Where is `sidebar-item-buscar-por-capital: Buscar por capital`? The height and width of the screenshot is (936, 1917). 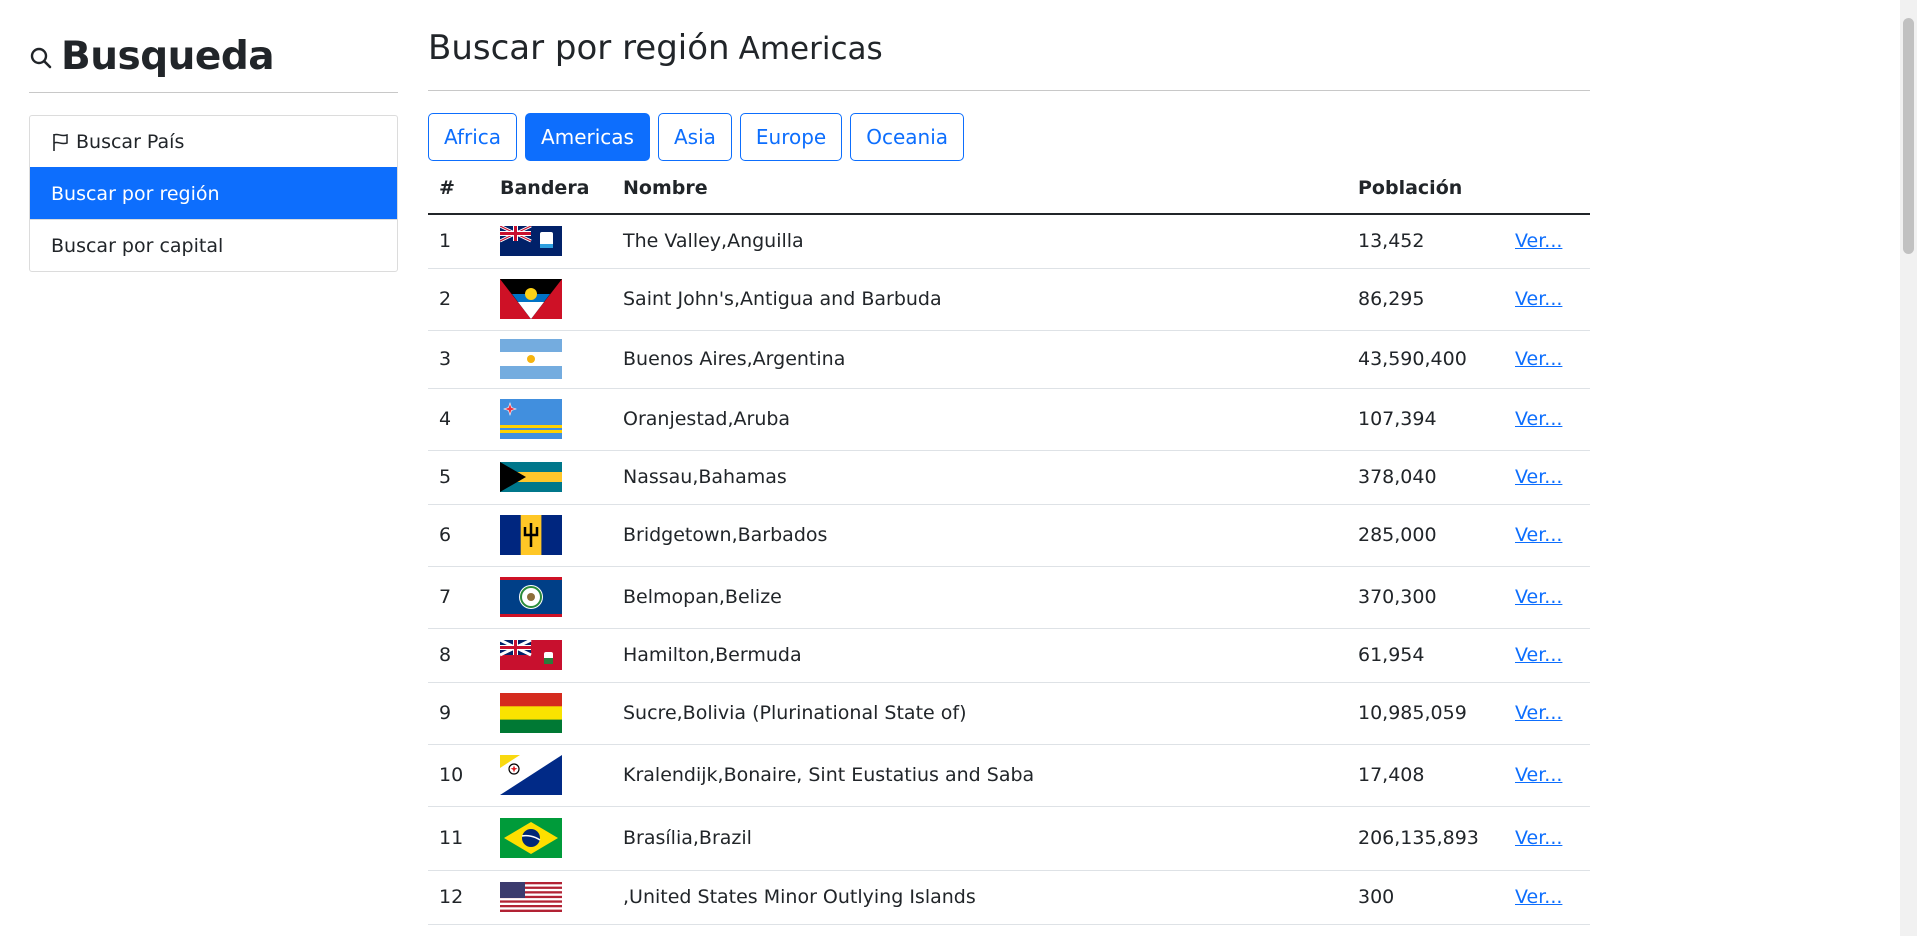
sidebar-item-buscar-por-capital: Buscar por capital is located at coordinates (213, 245).